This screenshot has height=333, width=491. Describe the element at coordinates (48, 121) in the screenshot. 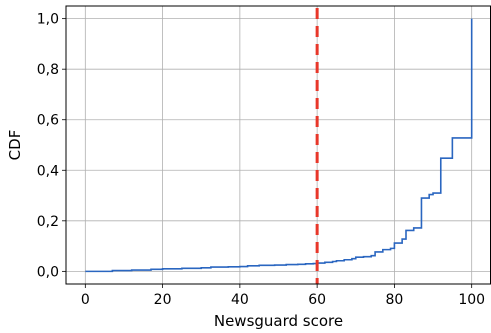

I see `y-tick-label: 0,6` at that location.